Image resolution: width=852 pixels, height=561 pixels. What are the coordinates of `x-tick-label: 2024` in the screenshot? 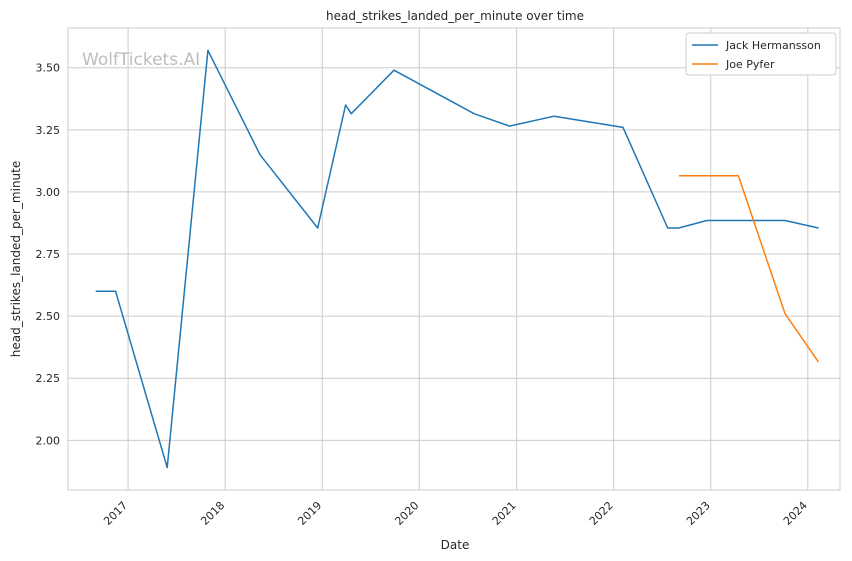 It's located at (795, 513).